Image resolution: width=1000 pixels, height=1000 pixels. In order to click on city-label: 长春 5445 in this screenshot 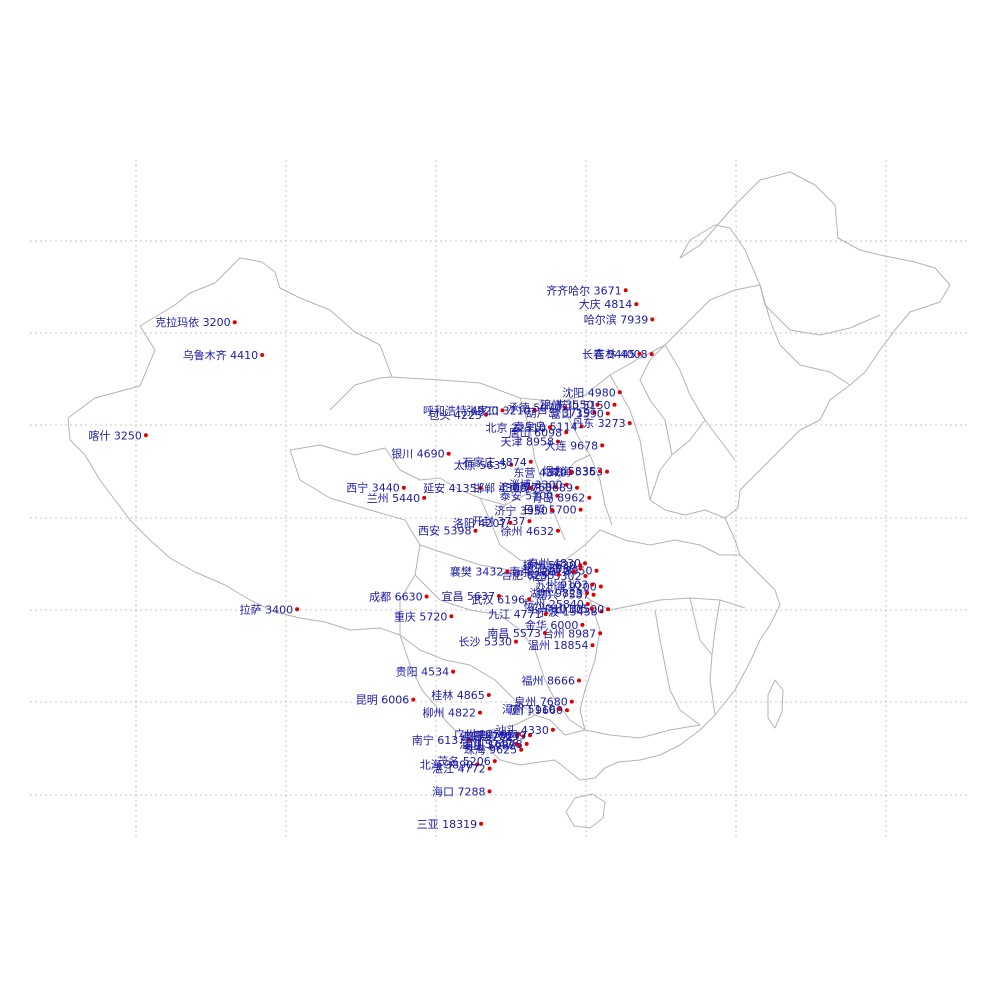, I will do `click(609, 354)`.